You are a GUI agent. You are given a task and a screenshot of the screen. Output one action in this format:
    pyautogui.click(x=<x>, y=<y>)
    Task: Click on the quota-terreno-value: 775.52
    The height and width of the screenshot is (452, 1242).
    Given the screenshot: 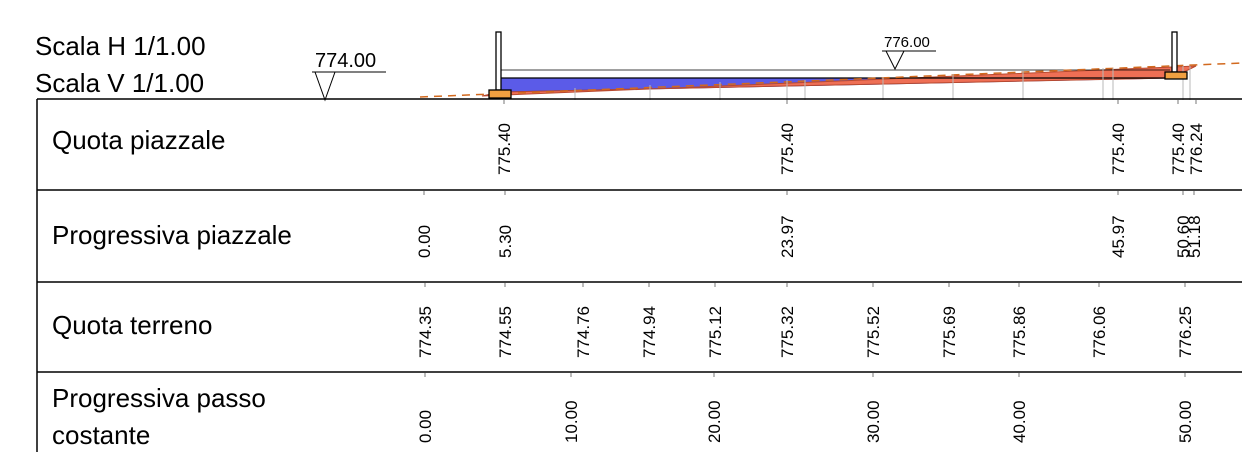 What is the action you would take?
    pyautogui.click(x=873, y=332)
    